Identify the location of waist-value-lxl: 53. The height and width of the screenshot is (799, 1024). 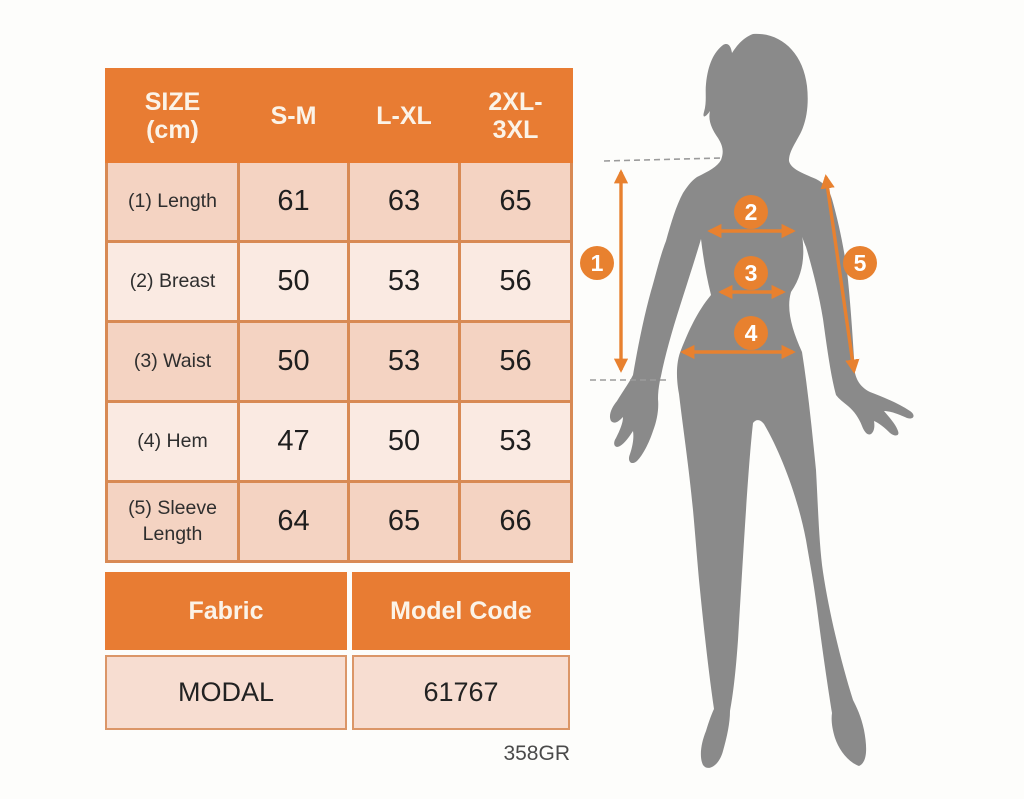
(404, 361).